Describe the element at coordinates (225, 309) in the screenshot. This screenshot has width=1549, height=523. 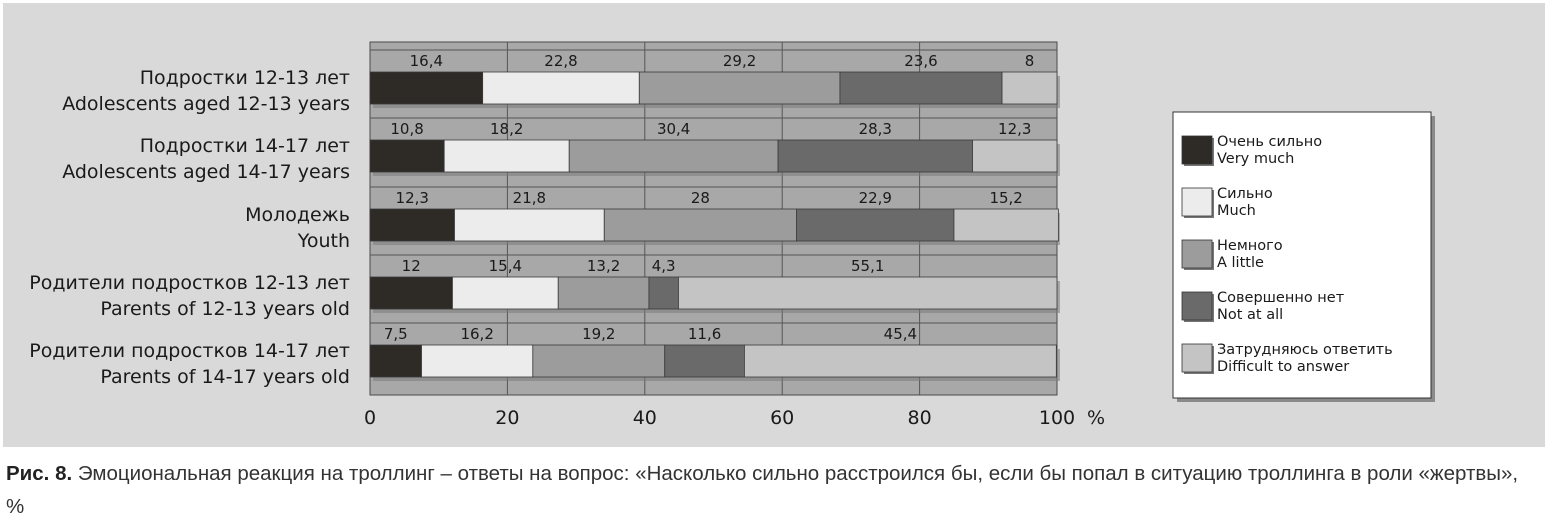
I see `category-label-en: Parents of 12-13 years old` at that location.